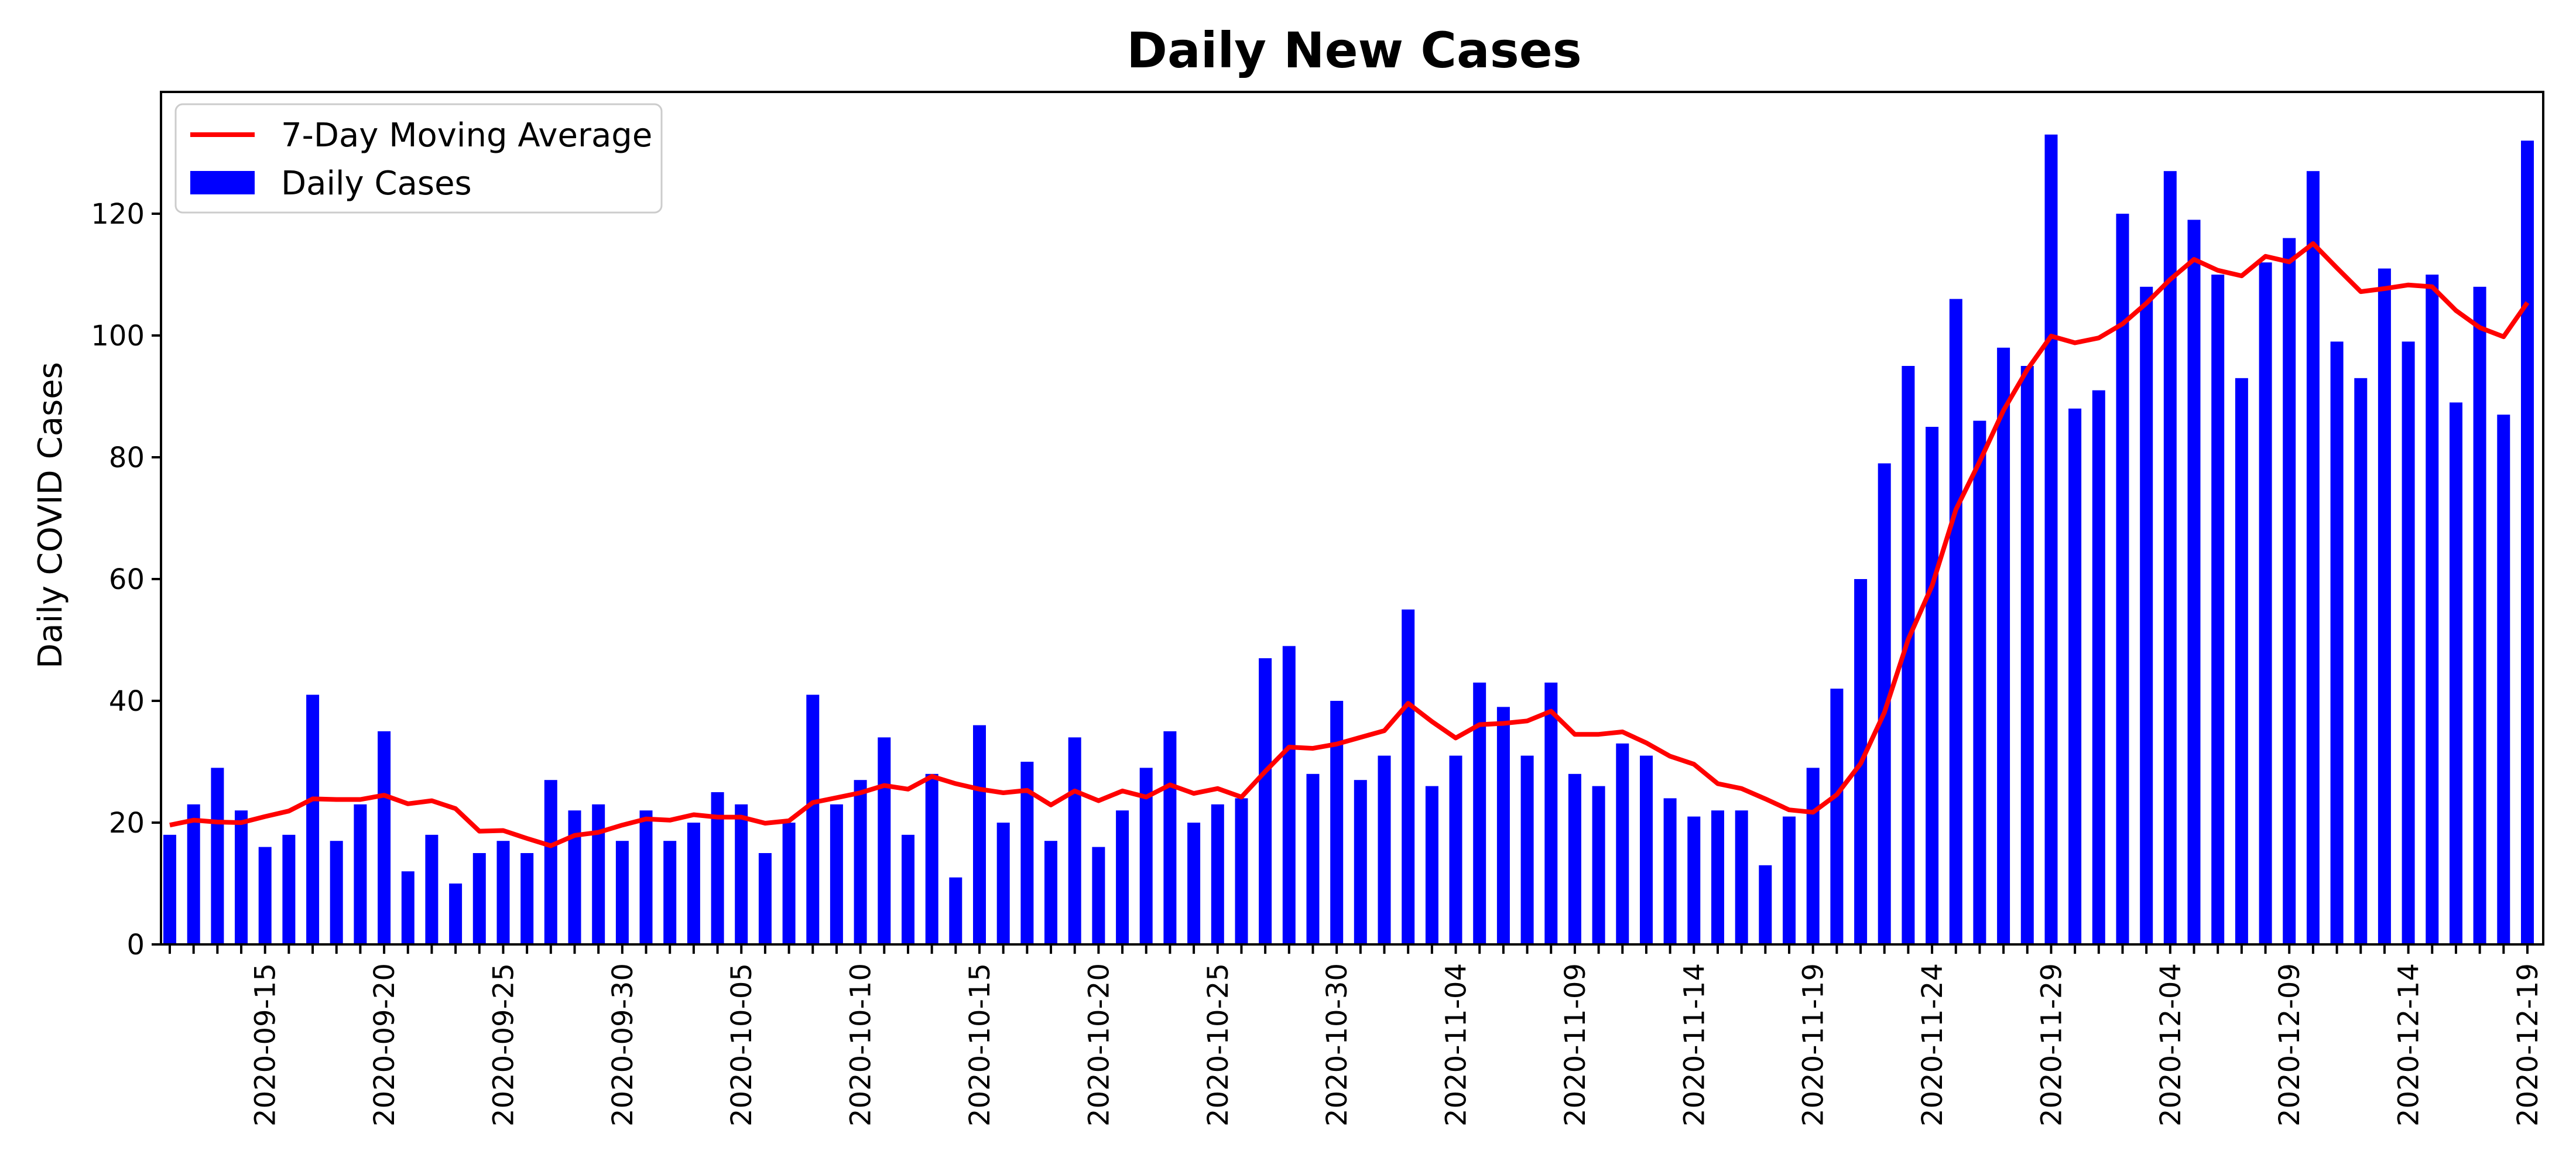 This screenshot has width=2576, height=1171. What do you see at coordinates (1457, 1045) in the screenshot?
I see `x-tick-label: 2020-11-04` at bounding box center [1457, 1045].